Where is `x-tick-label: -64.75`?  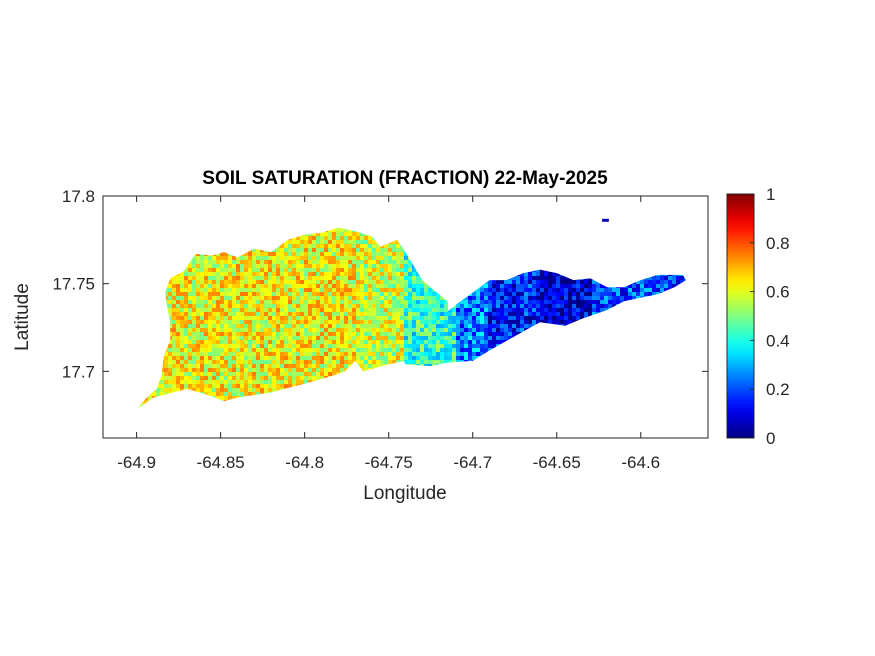
x-tick-label: -64.75 is located at coordinates (389, 462).